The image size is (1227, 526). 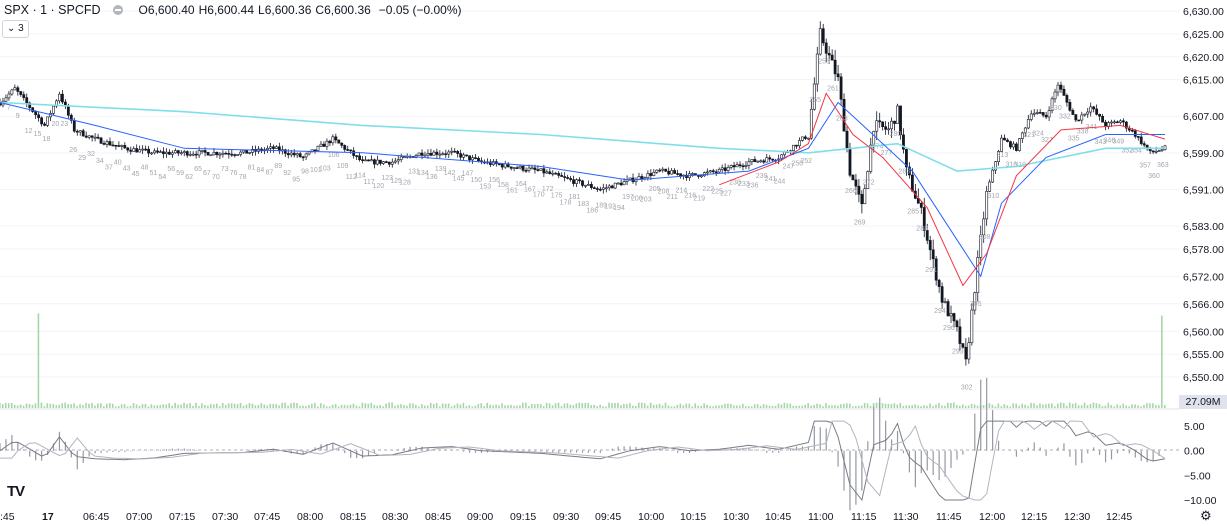 What do you see at coordinates (396, 181) in the screenshot?
I see `trade-count-label: 125` at bounding box center [396, 181].